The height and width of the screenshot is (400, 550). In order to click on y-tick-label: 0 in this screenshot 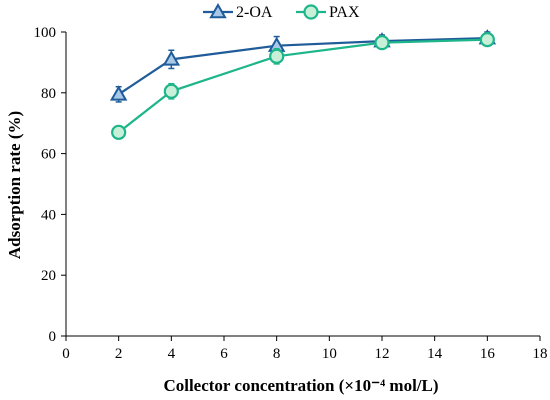, I will do `click(53, 337)`.